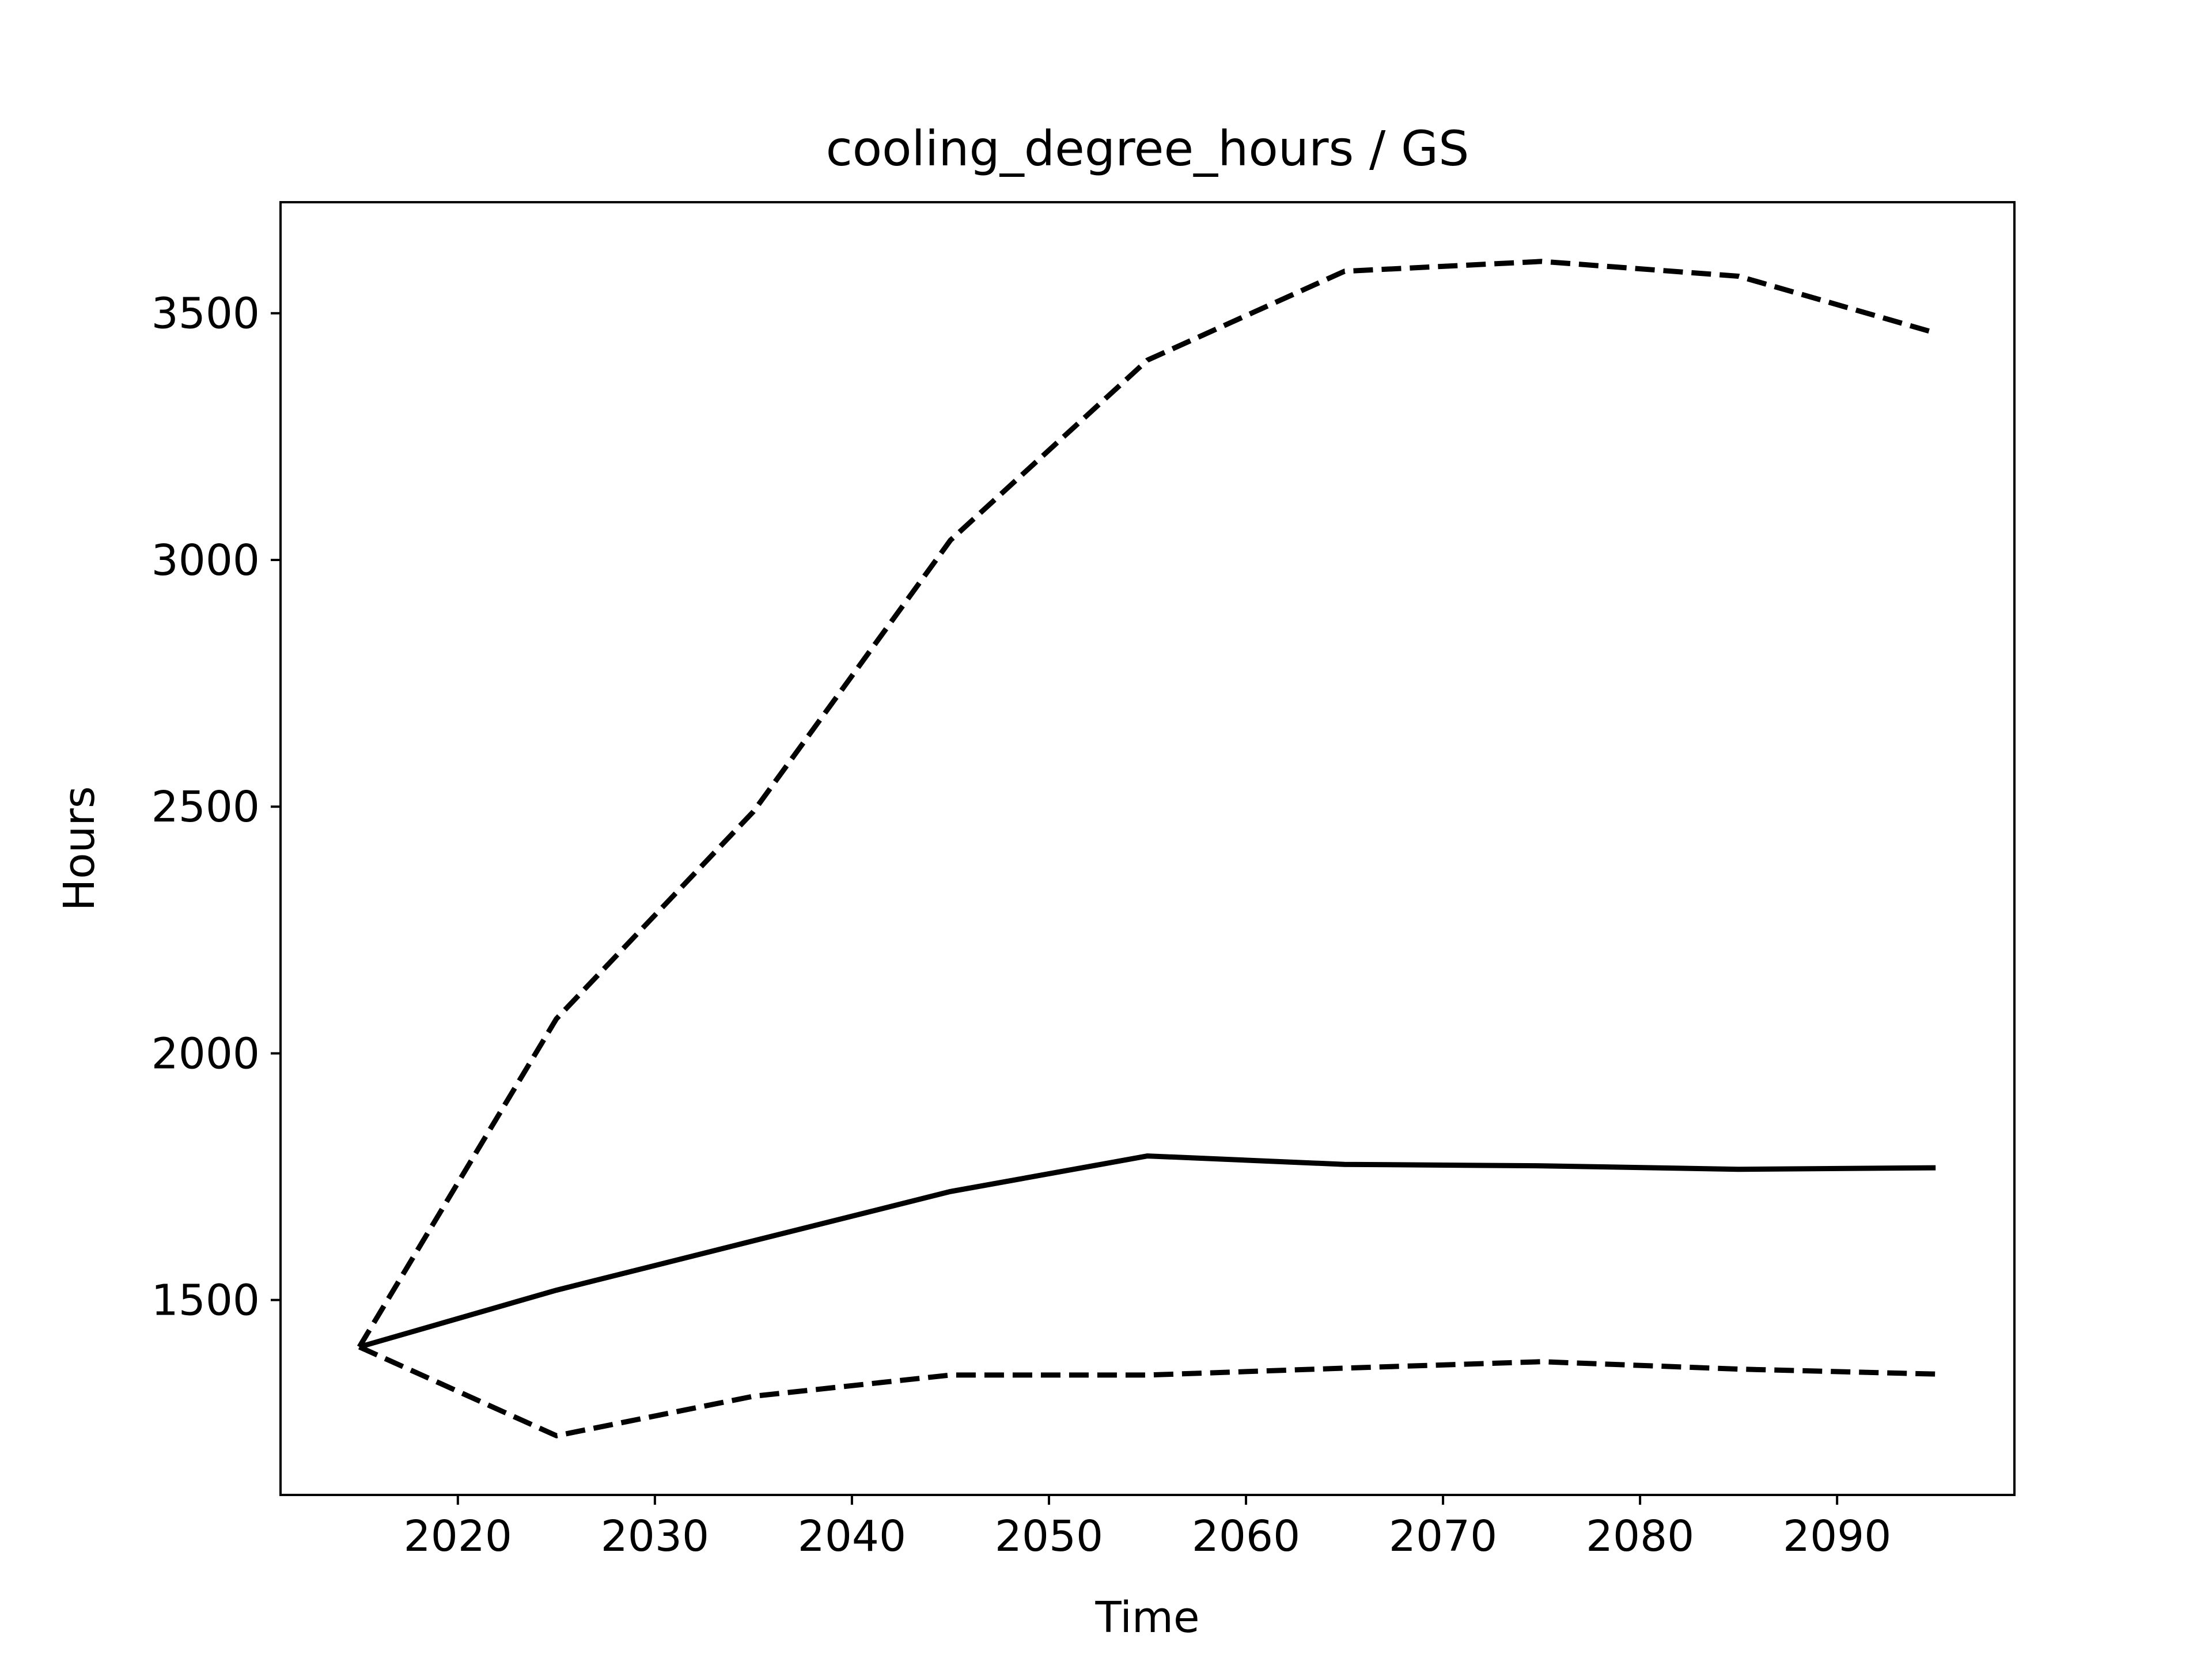  What do you see at coordinates (205, 1301) in the screenshot?
I see `y-tick-label: 1500` at bounding box center [205, 1301].